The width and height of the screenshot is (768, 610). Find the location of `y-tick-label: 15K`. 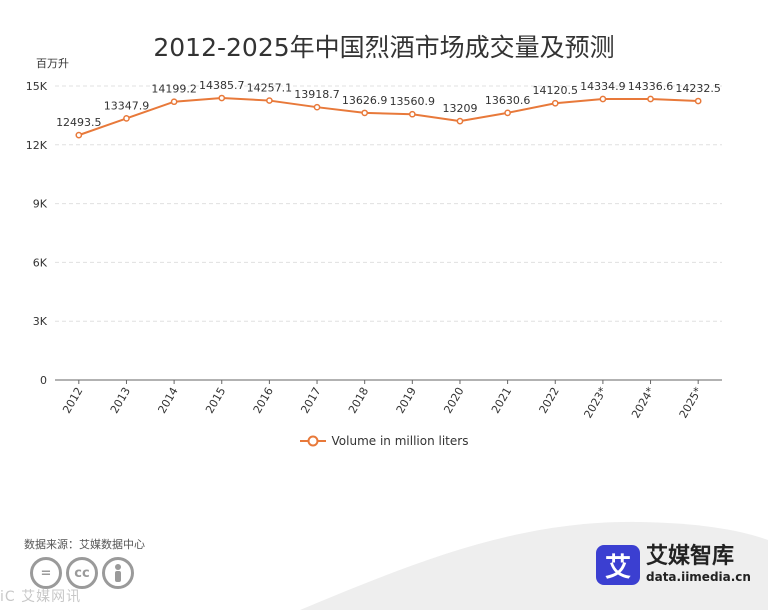

y-tick-label: 15K is located at coordinates (37, 86).